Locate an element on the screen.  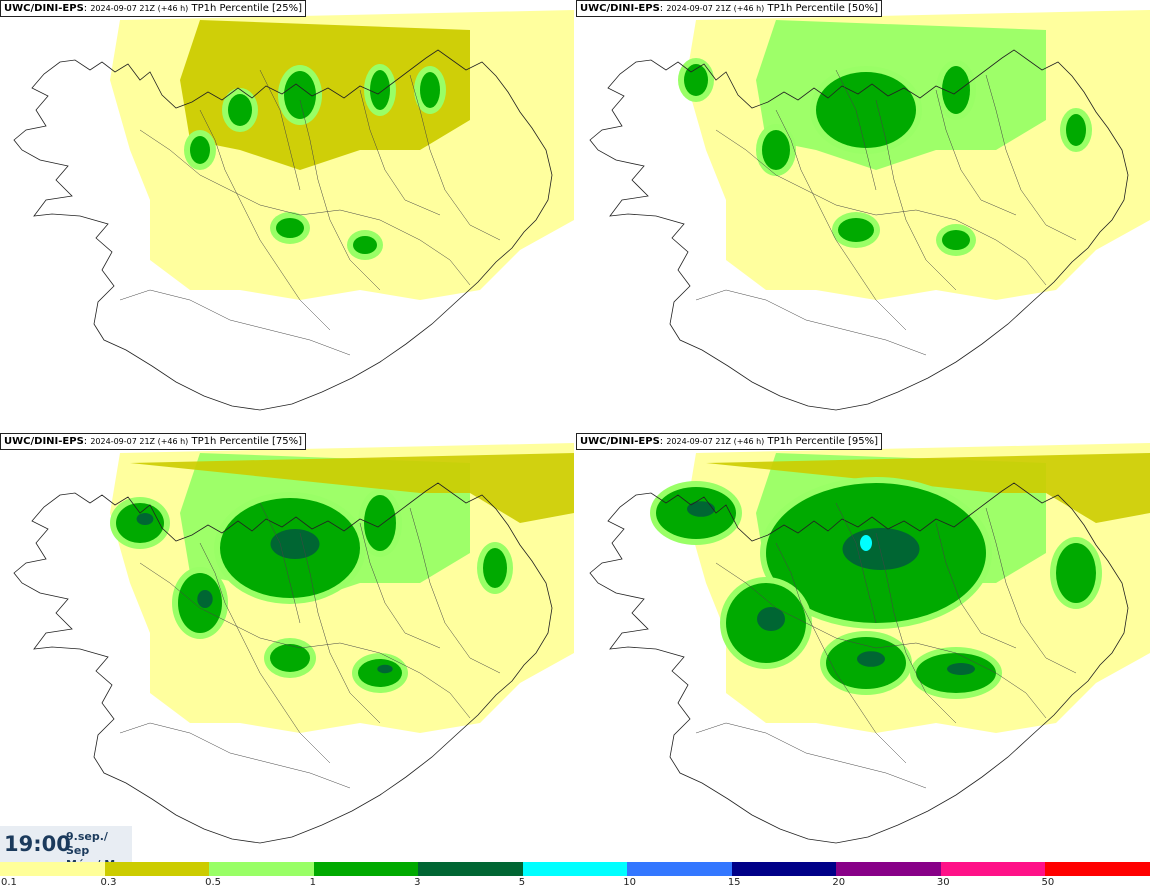
legend-label: 0.5 is located at coordinates (213, 882).